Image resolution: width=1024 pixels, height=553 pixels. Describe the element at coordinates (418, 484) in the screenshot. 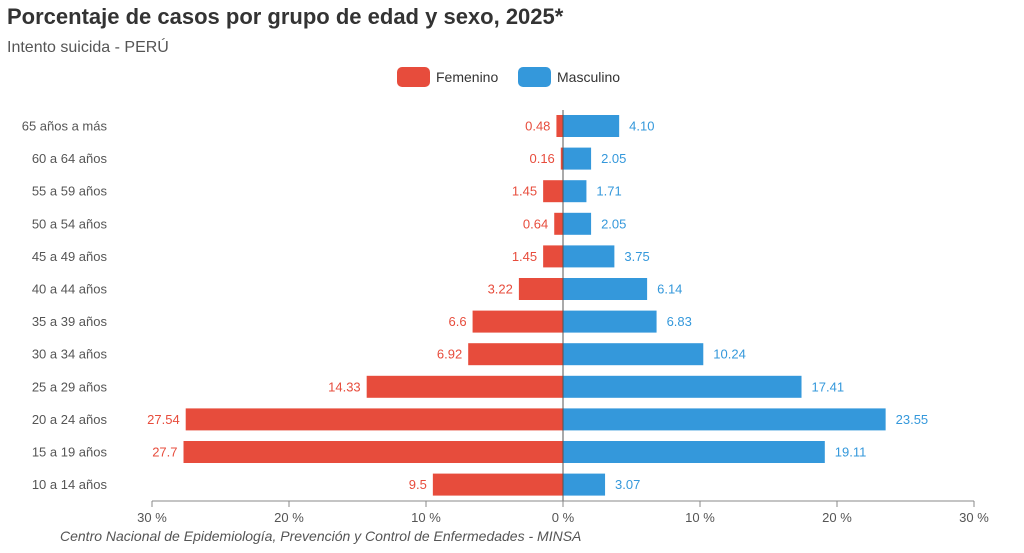

I see `data-label-femenino: 9.5` at that location.